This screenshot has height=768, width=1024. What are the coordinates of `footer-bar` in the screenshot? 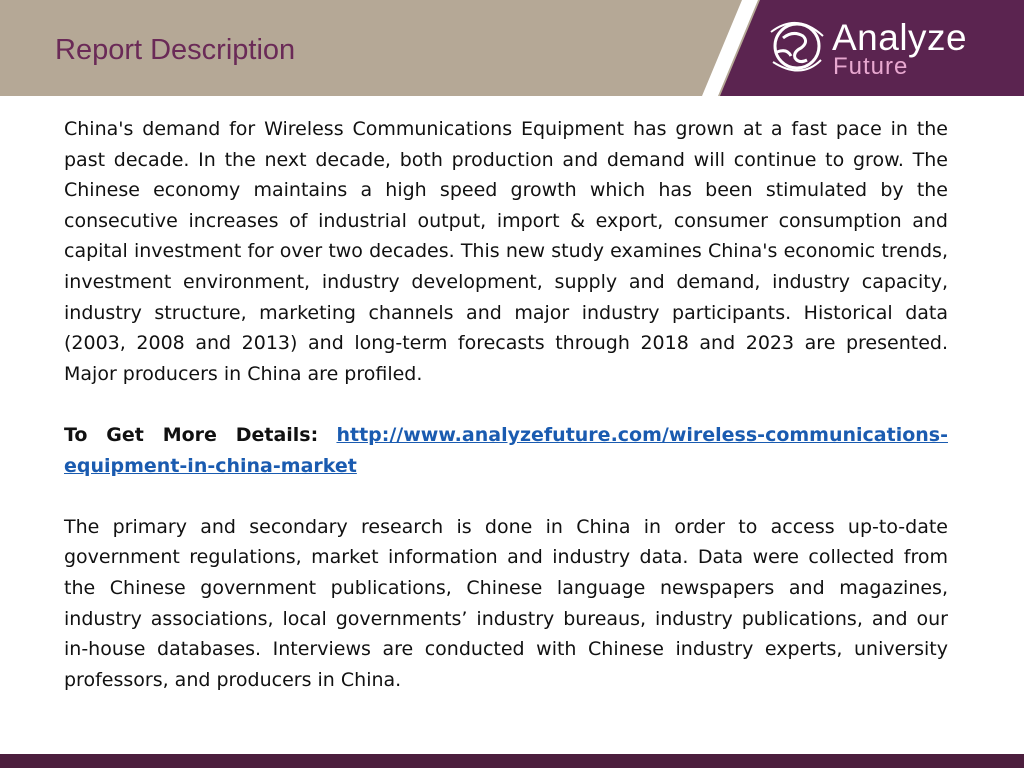 It's located at (512, 761).